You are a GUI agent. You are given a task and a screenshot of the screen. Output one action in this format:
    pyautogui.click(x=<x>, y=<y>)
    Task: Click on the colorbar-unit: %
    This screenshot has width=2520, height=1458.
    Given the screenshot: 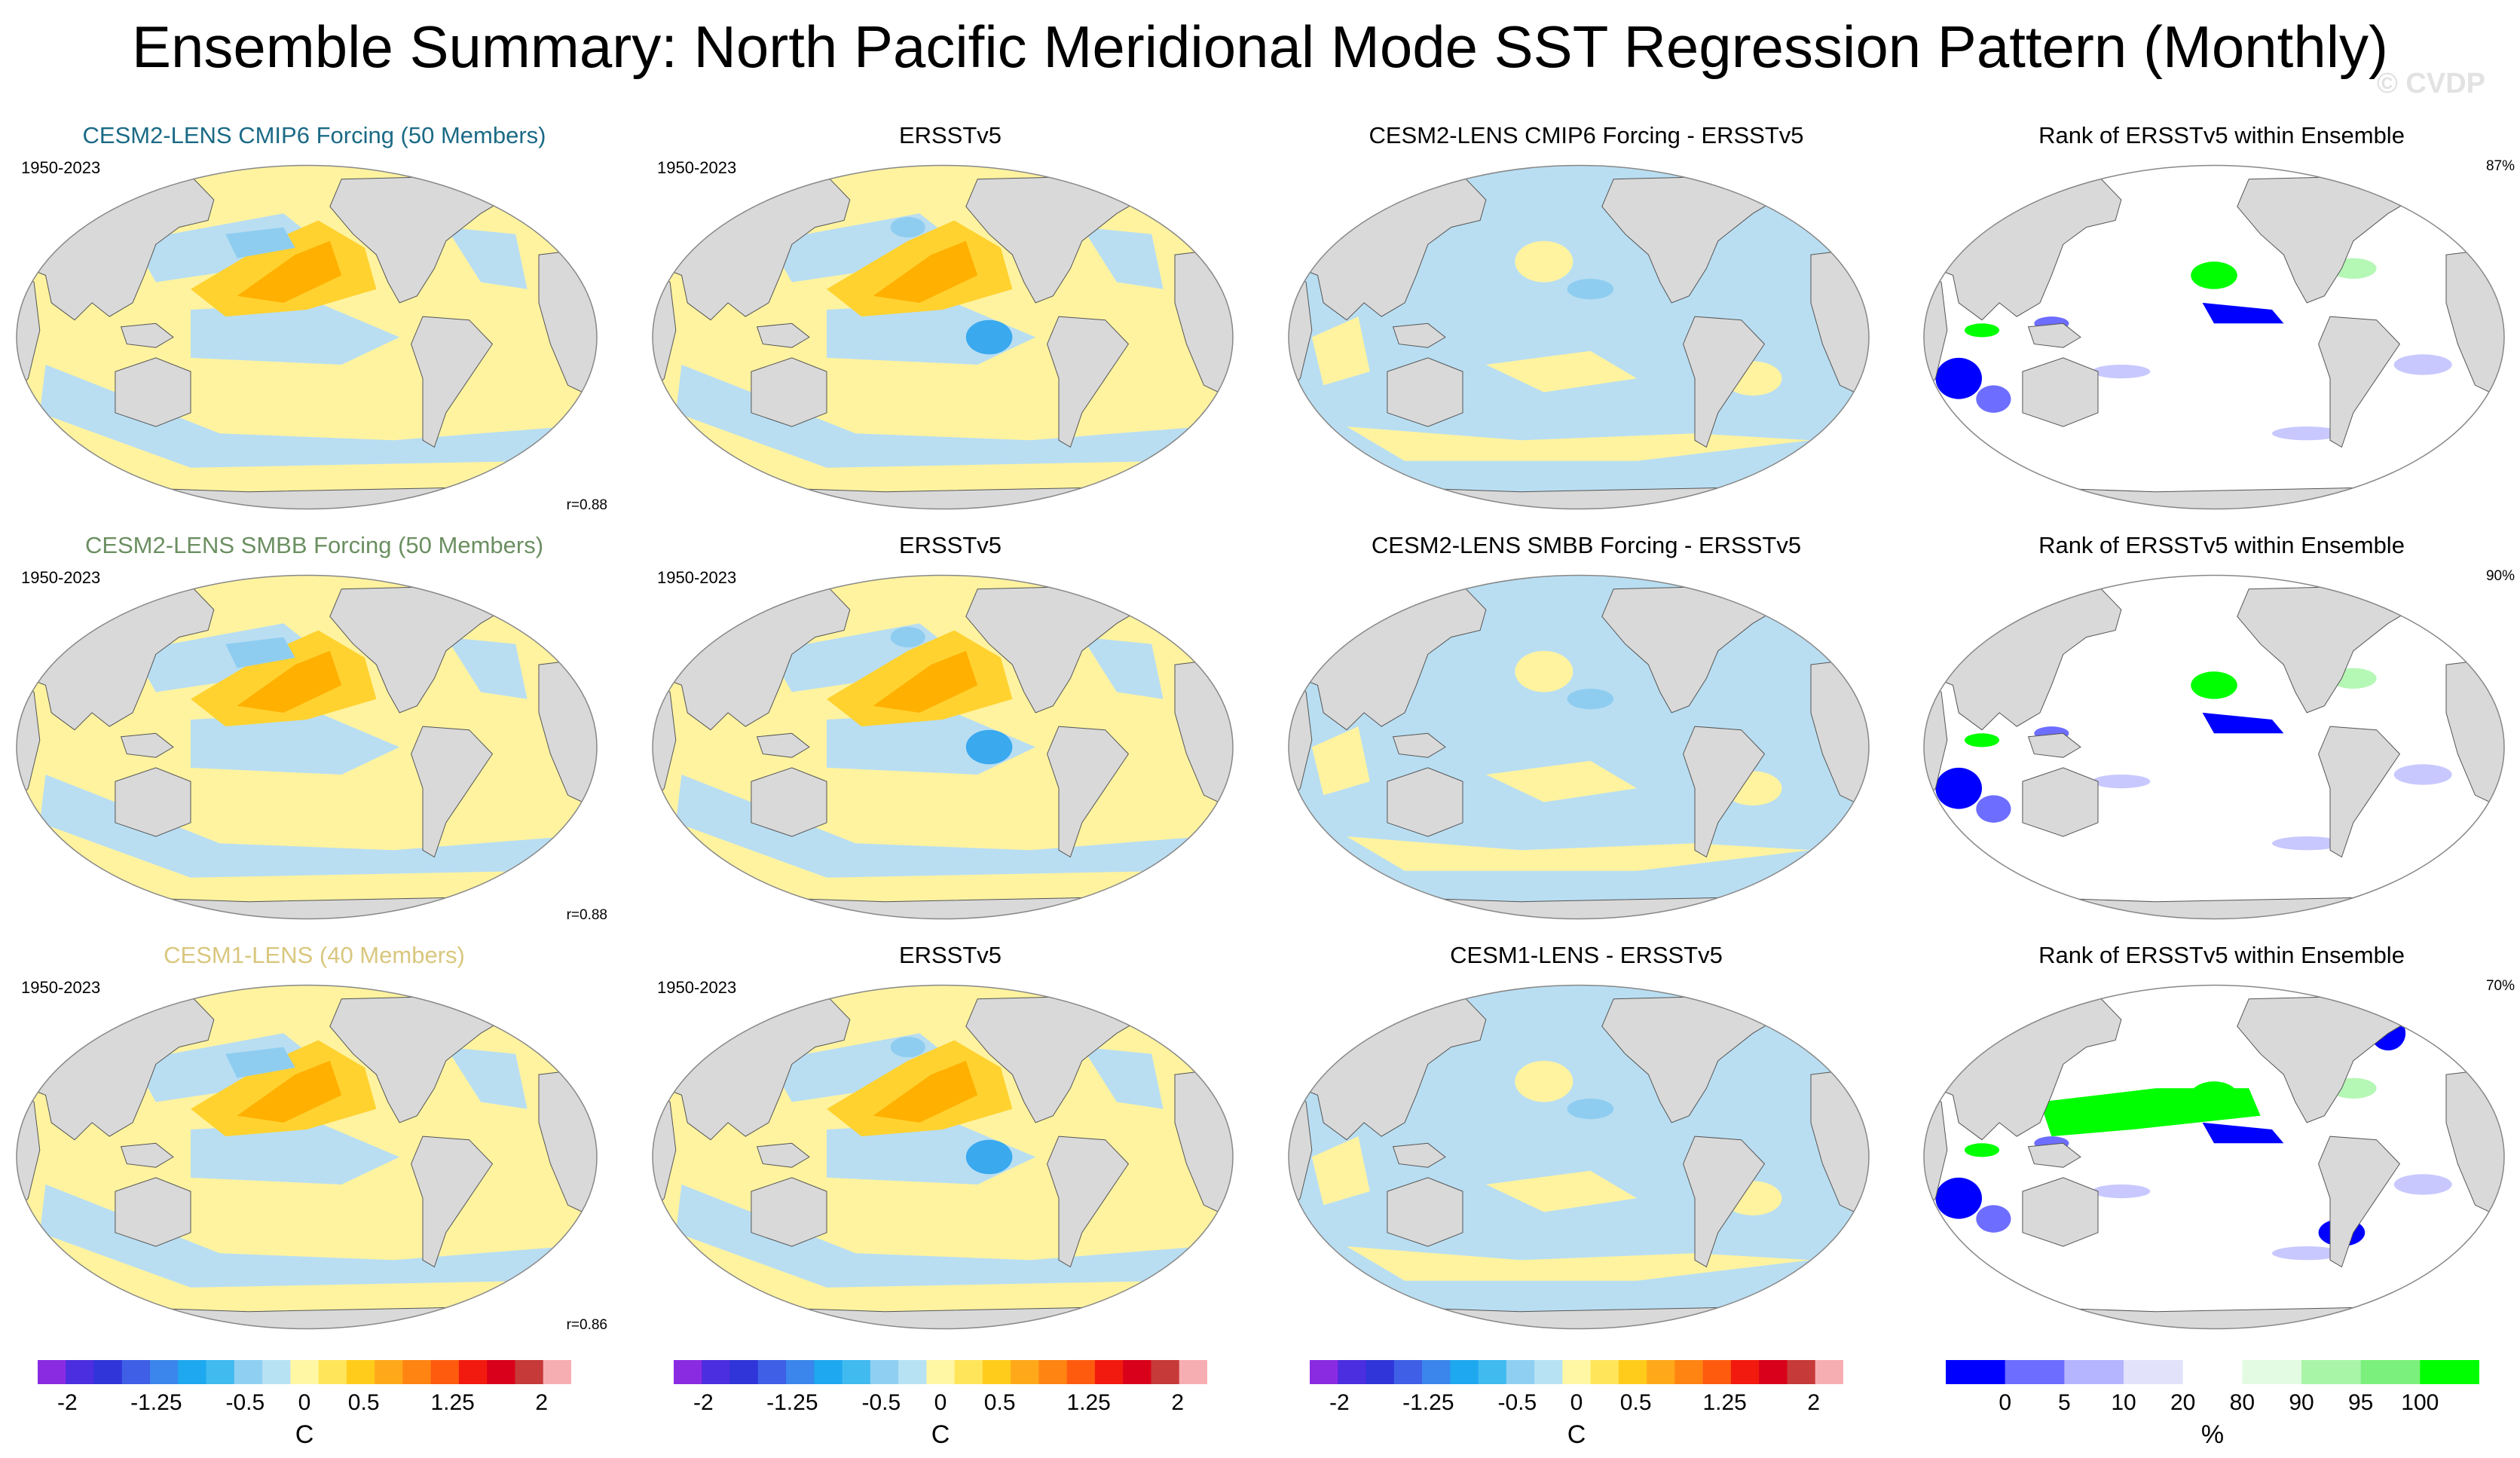 What is the action you would take?
    pyautogui.click(x=2212, y=1434)
    